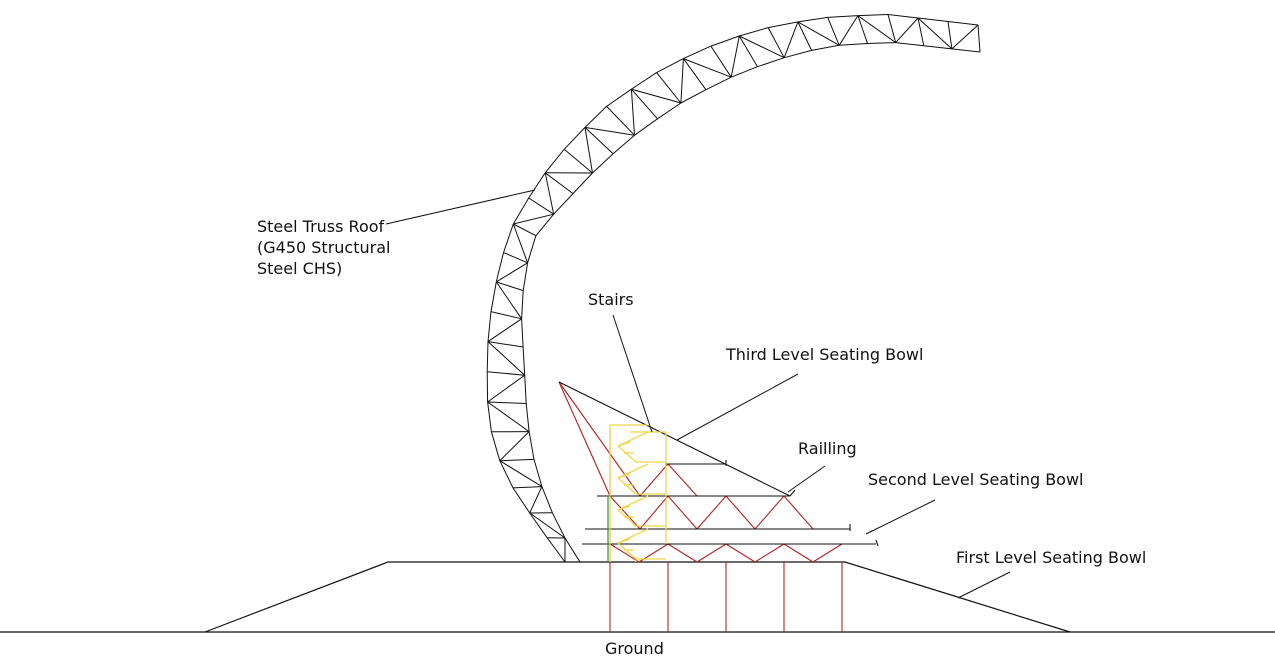 The width and height of the screenshot is (1275, 670). What do you see at coordinates (323, 247) in the screenshot?
I see `roof-label-line2: (G450 Structural` at bounding box center [323, 247].